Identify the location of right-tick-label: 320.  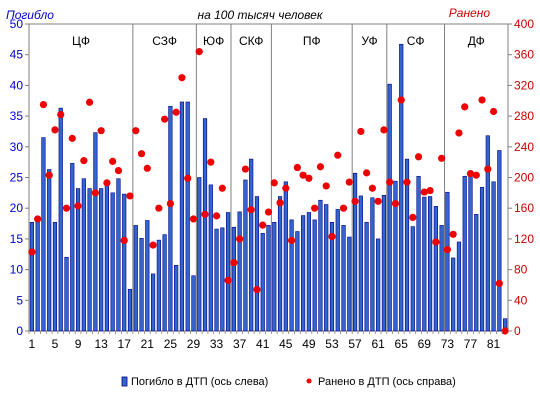
(524, 85).